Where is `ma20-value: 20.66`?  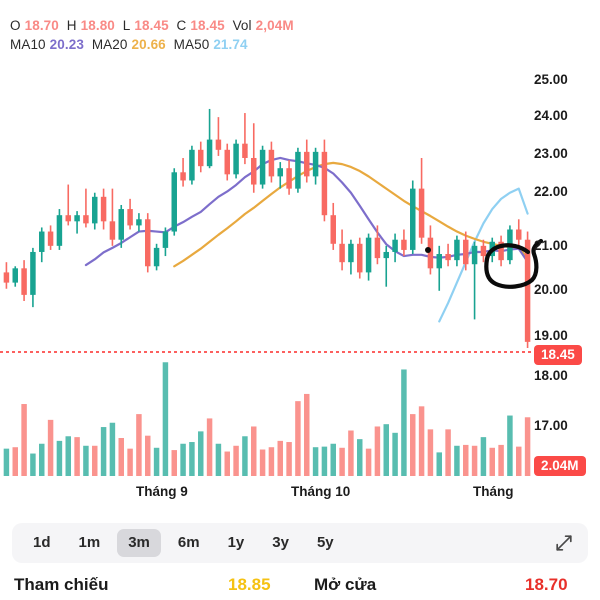 ma20-value: 20.66 is located at coordinates (148, 44).